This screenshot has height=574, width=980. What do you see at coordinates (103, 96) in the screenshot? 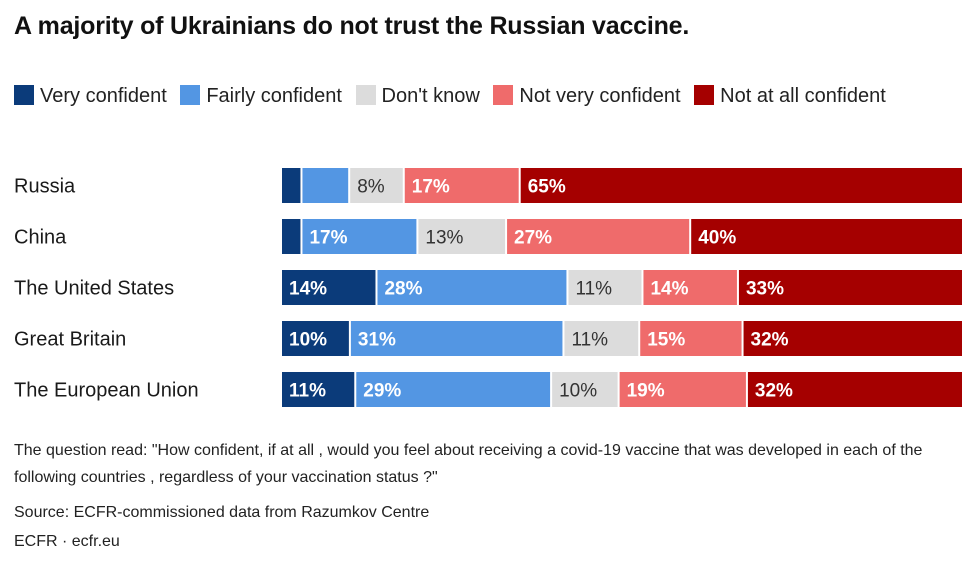
I see `legend-label: Very confident` at bounding box center [103, 96].